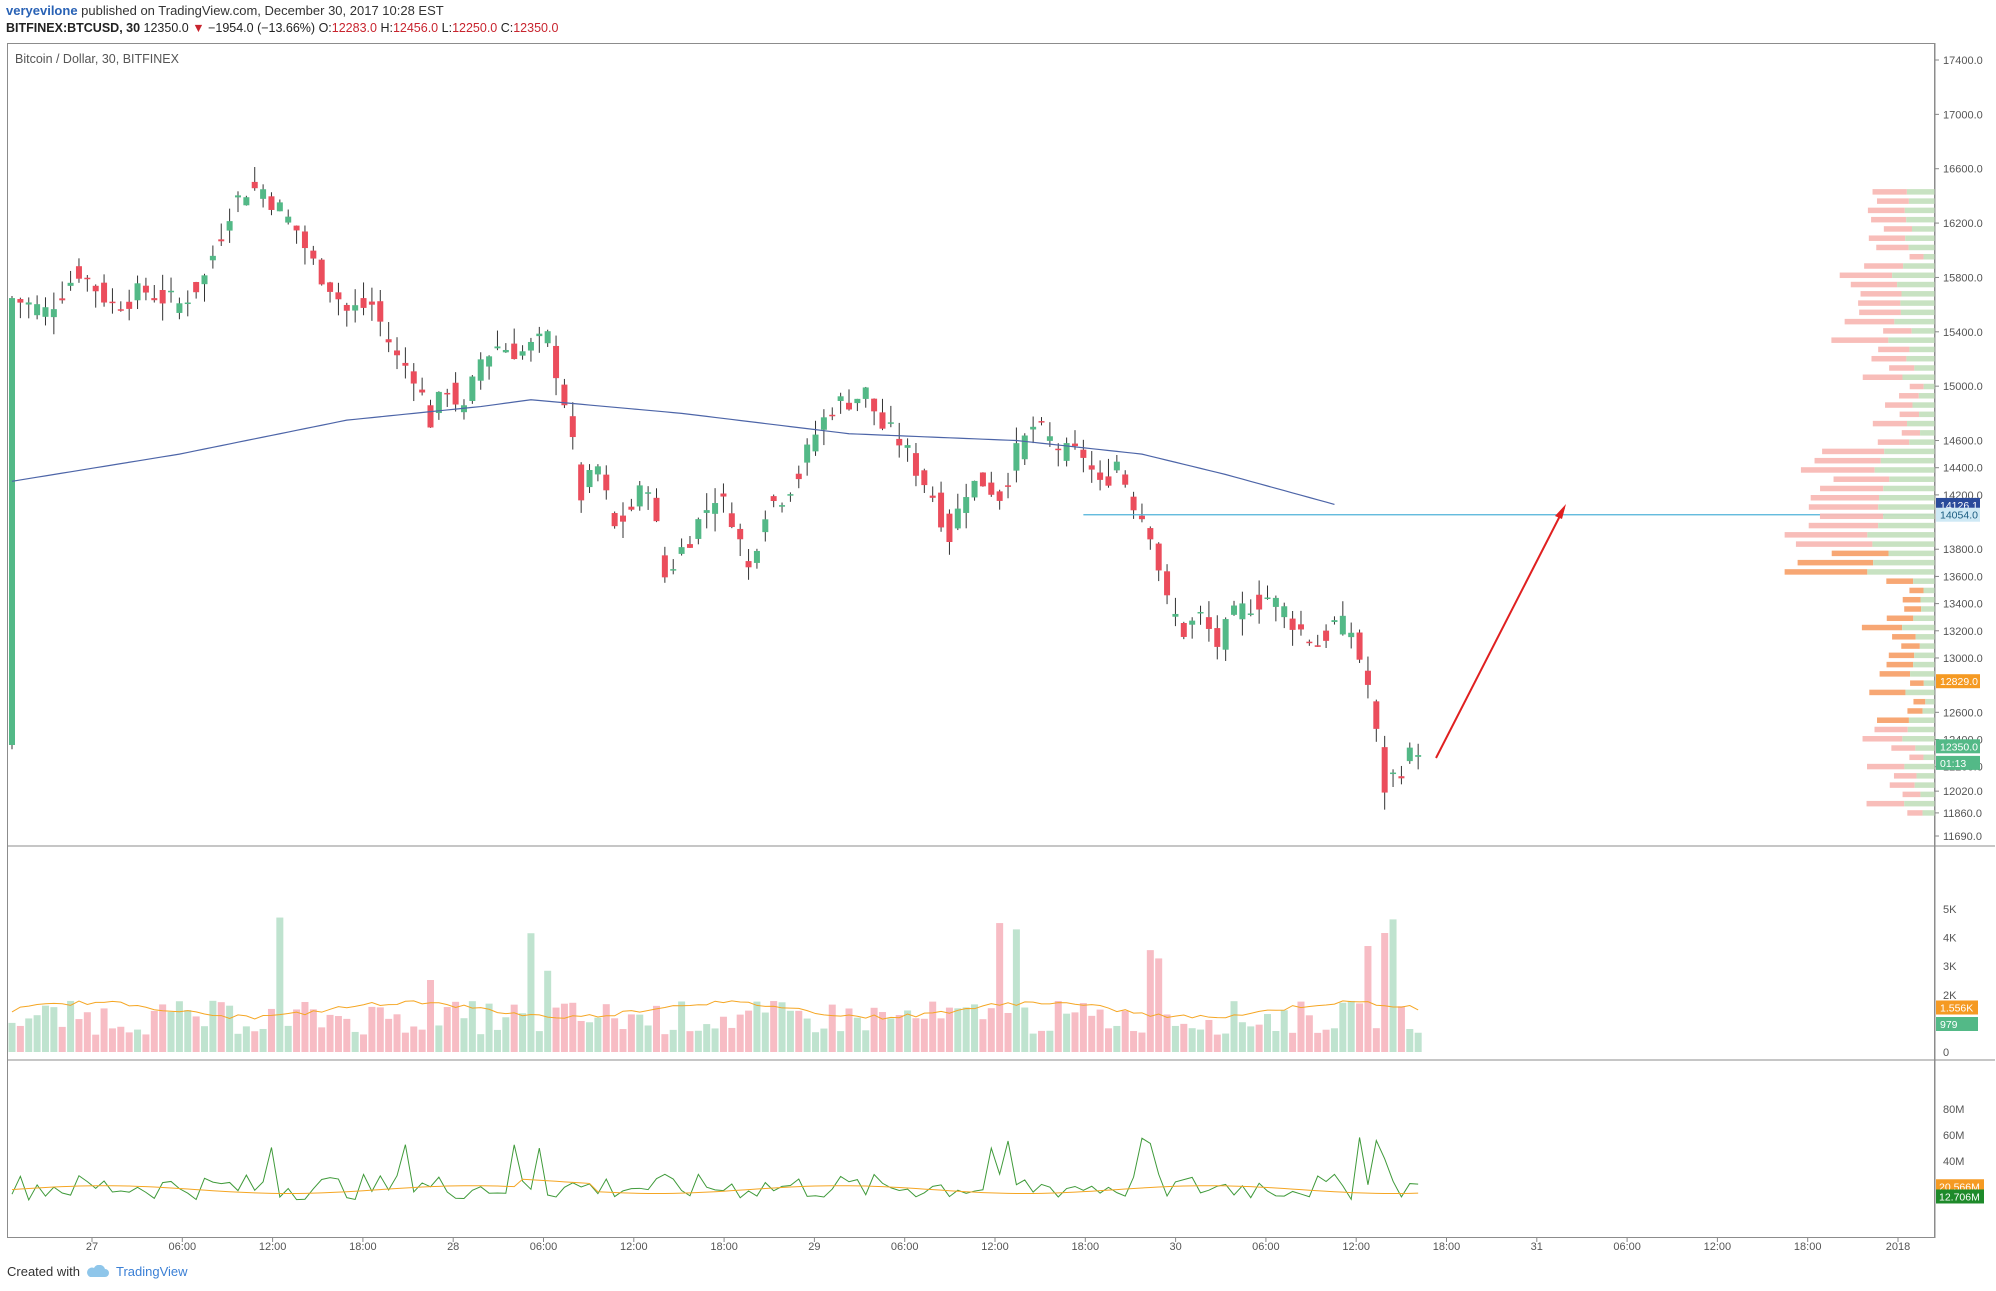 The width and height of the screenshot is (1996, 1291). What do you see at coordinates (715, 1186) in the screenshot?
I see `obv-average-line` at bounding box center [715, 1186].